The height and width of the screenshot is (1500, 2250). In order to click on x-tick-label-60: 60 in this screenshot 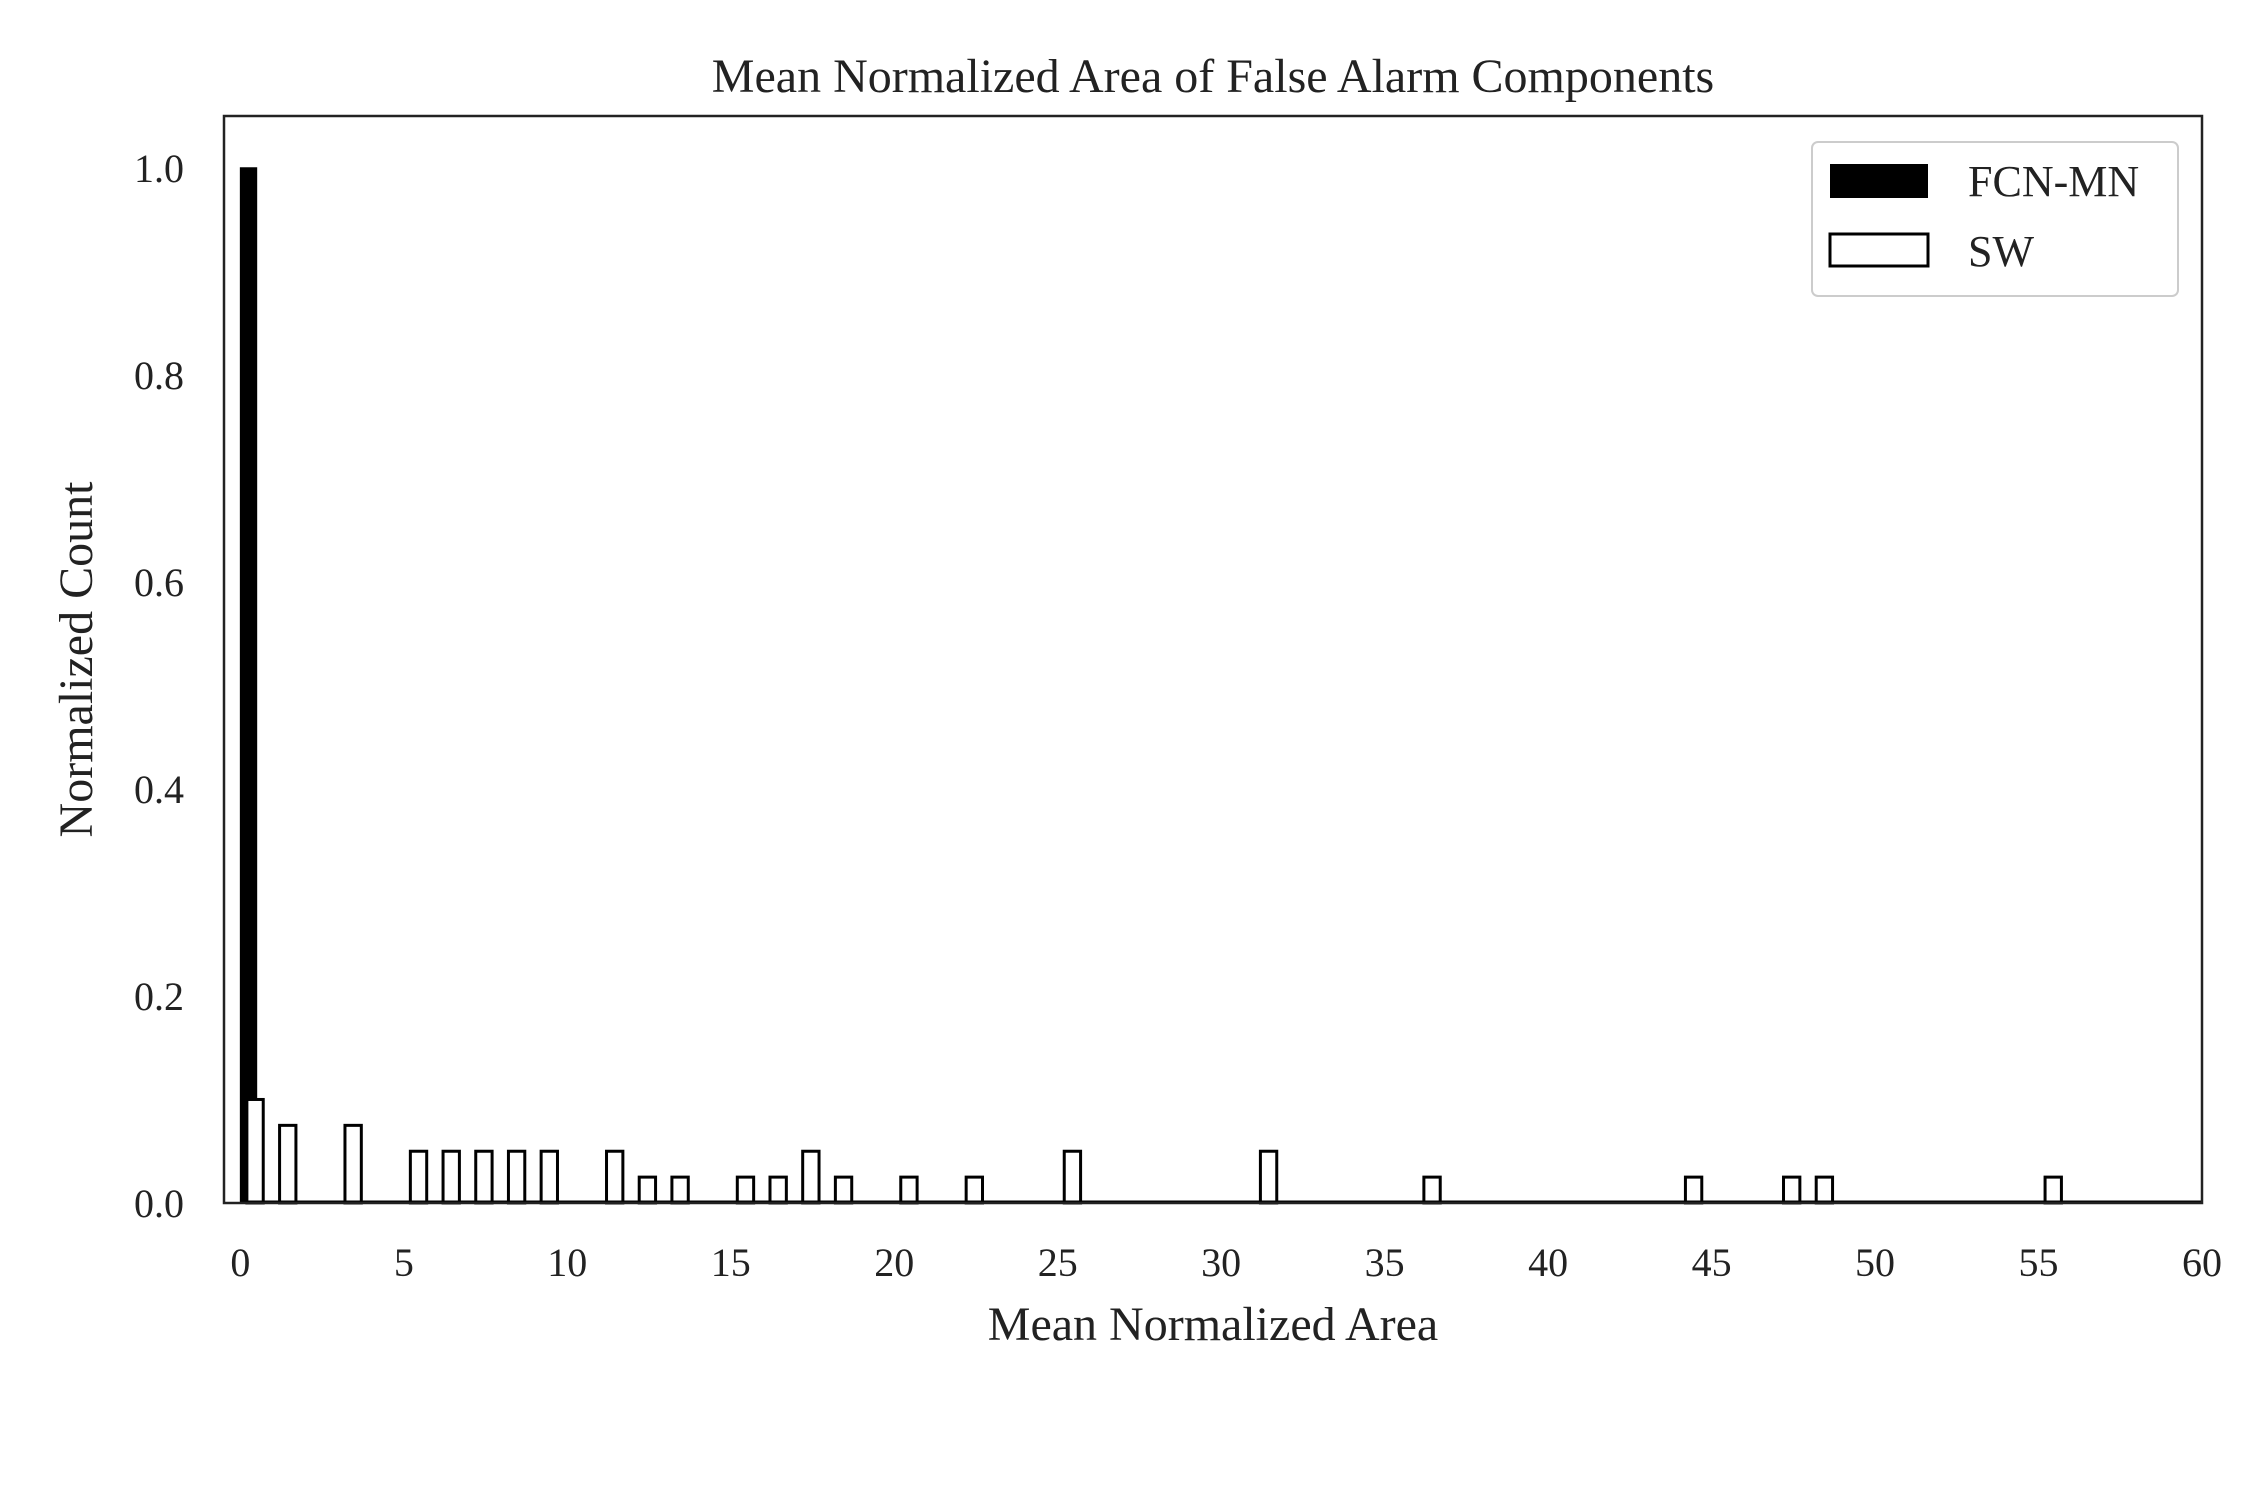, I will do `click(2202, 1262)`.